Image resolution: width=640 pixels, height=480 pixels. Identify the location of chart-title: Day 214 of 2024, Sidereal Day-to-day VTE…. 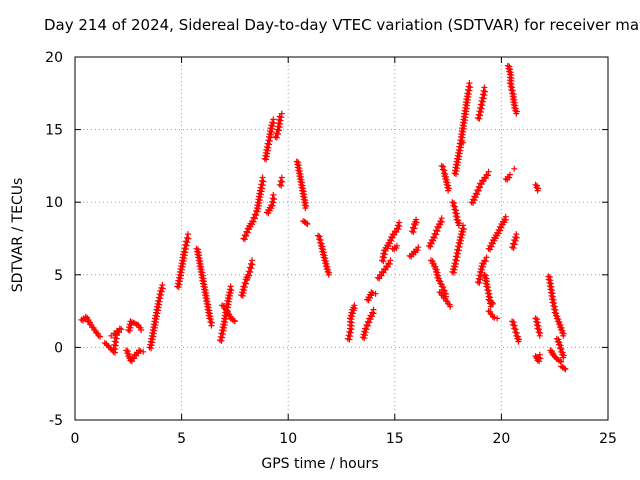
(342, 25).